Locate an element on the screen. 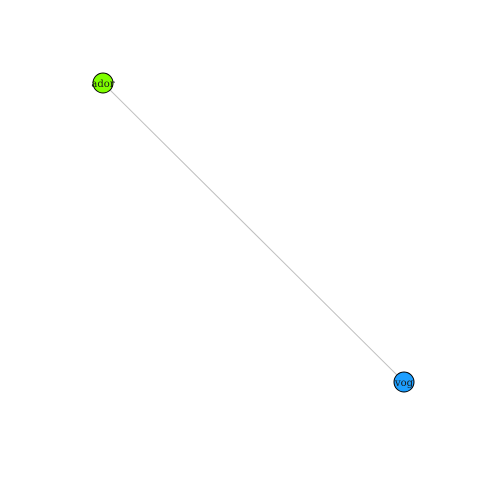 Image resolution: width=480 pixels, height=480 pixels. node-vog-circle is located at coordinates (404, 382).